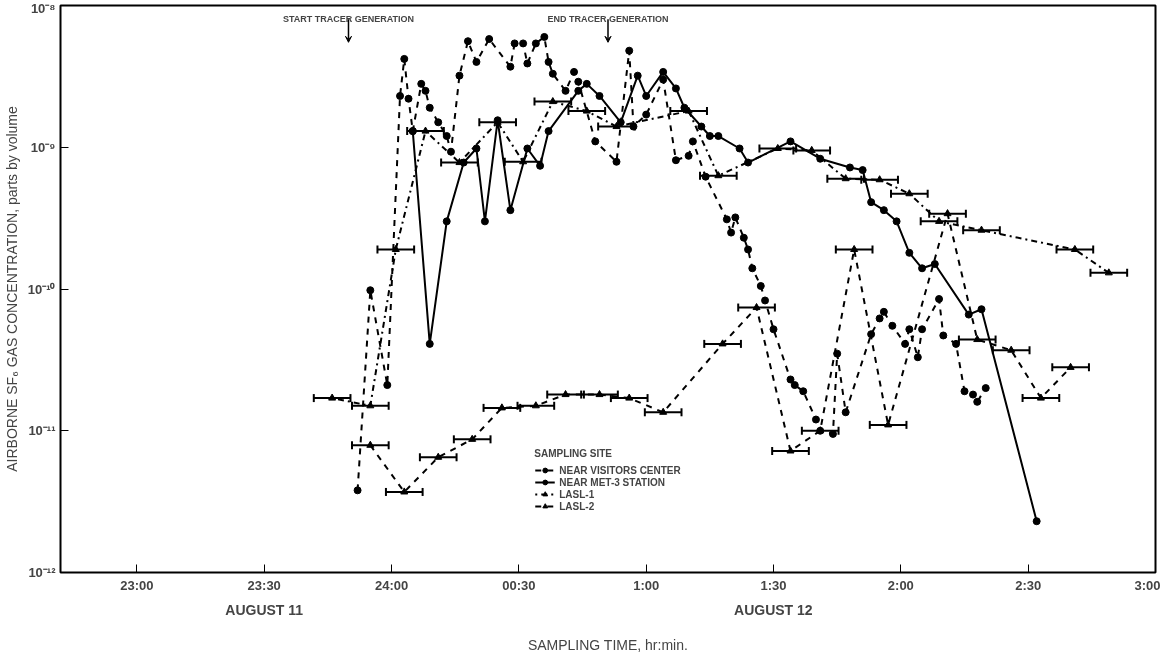 The height and width of the screenshot is (667, 1173). What do you see at coordinates (1028, 585) in the screenshot?
I see `x-tick-label: 2:30` at bounding box center [1028, 585].